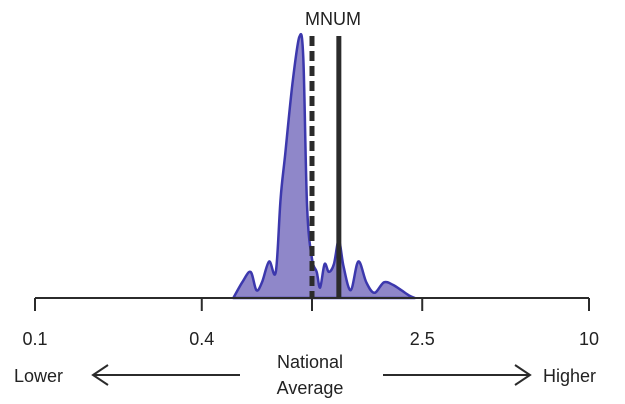 The image size is (625, 404). What do you see at coordinates (38, 376) in the screenshot?
I see `lower-label: Lower` at bounding box center [38, 376].